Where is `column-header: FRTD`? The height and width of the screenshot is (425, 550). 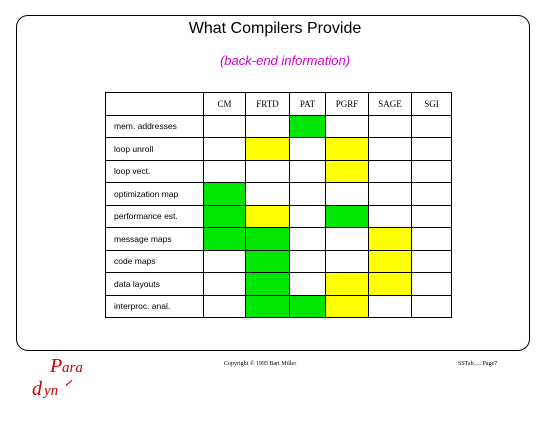
column-header: FRTD is located at coordinates (267, 104).